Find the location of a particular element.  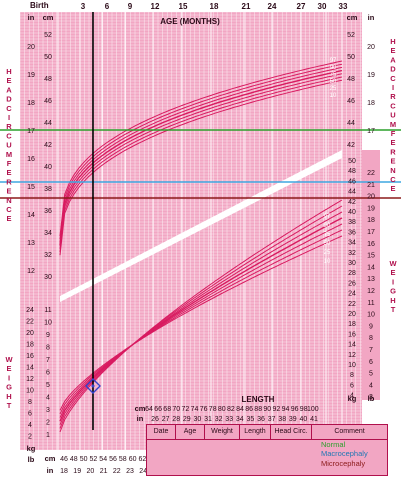

wt-right-kg-50: 50 is located at coordinates (352, 161).